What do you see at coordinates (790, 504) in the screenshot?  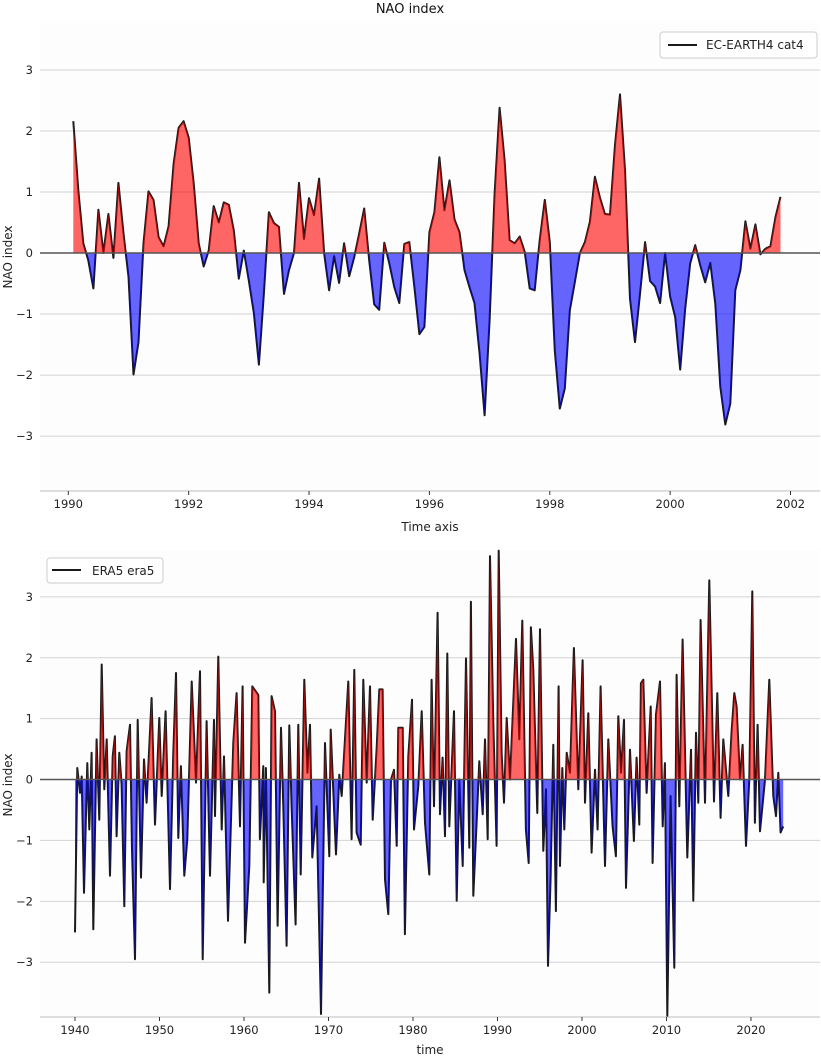 I see `top-xtick-label: 2002` at bounding box center [790, 504].